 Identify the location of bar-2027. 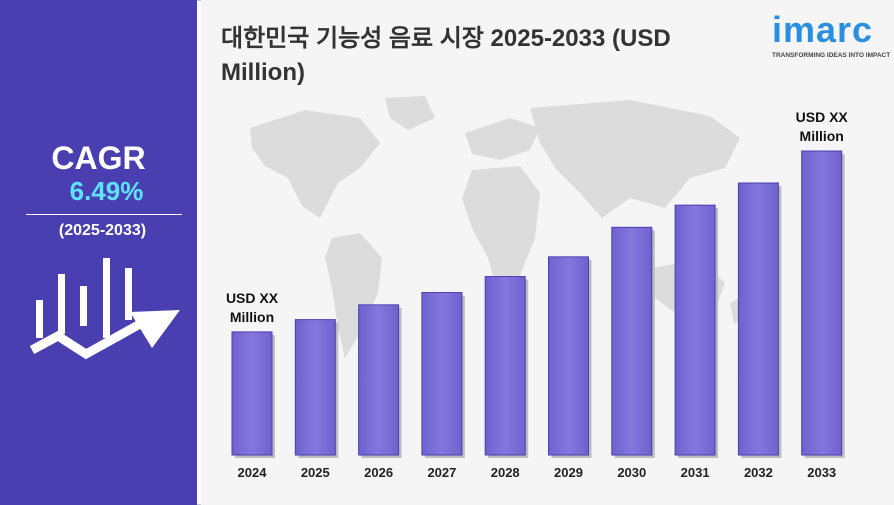
(442, 374).